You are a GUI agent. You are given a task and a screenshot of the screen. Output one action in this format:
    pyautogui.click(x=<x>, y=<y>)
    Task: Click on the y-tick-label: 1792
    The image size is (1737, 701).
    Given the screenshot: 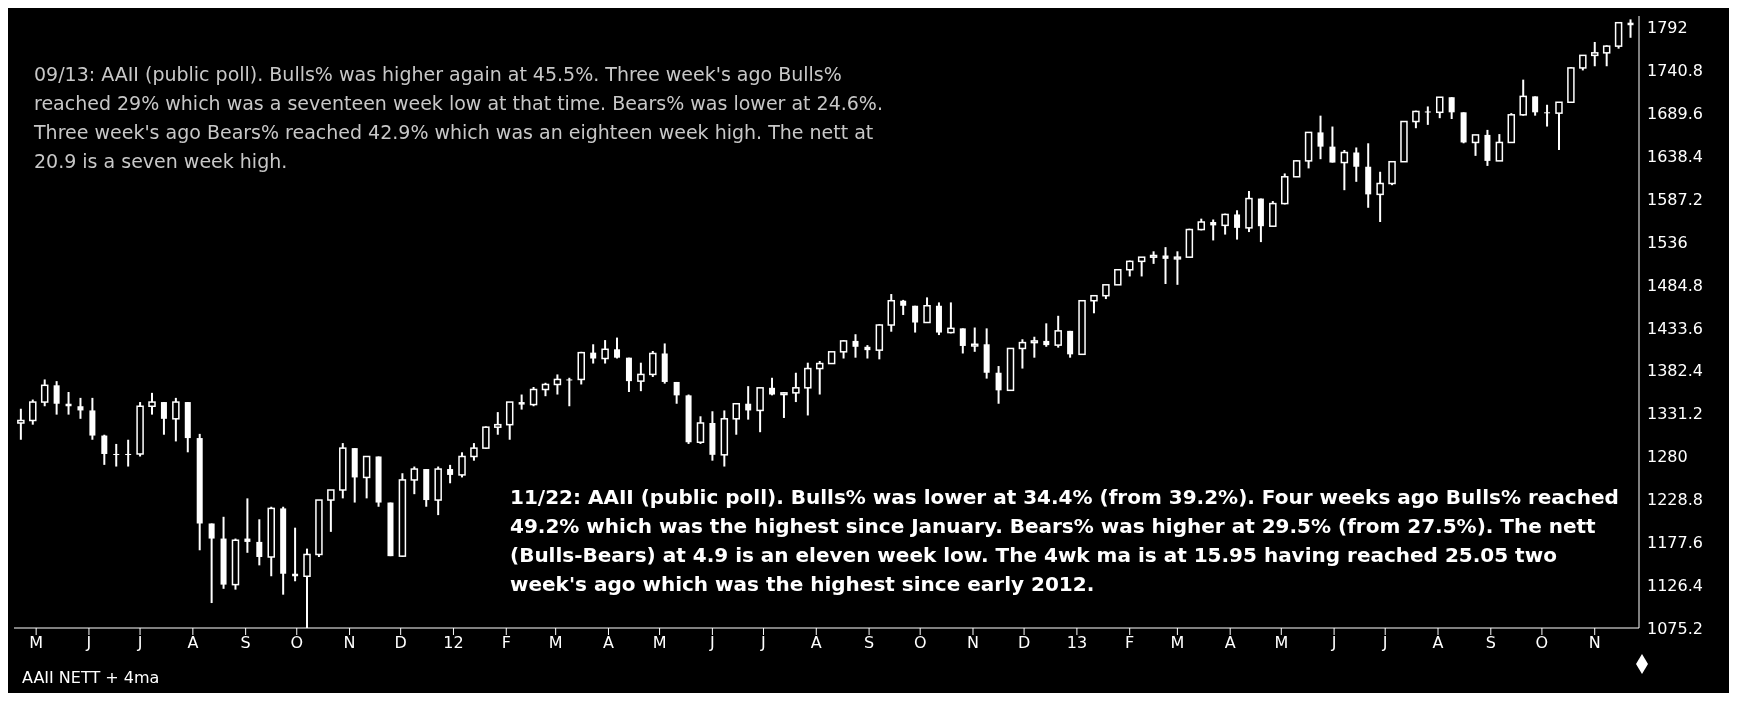 What is the action you would take?
    pyautogui.click(x=1667, y=28)
    